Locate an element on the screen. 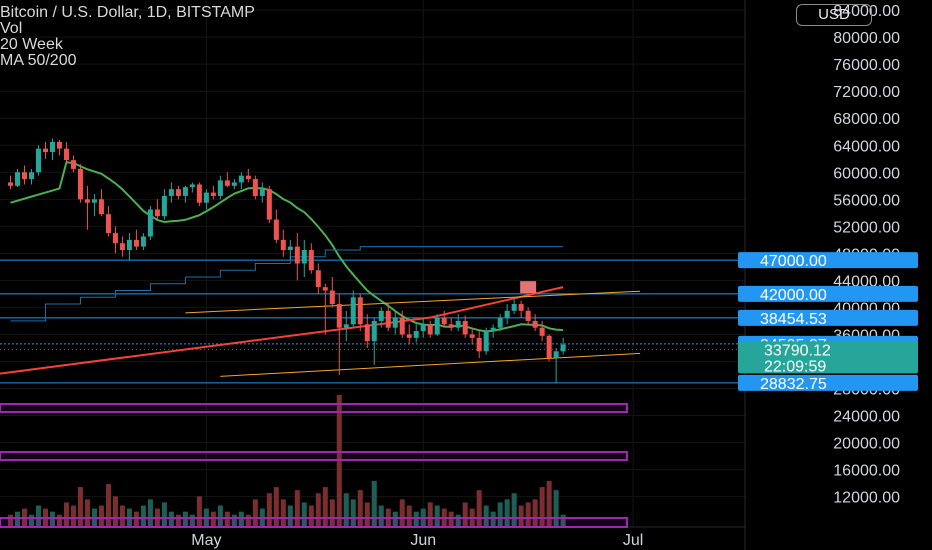  indicator-20-week: 20 Week is located at coordinates (31, 44).